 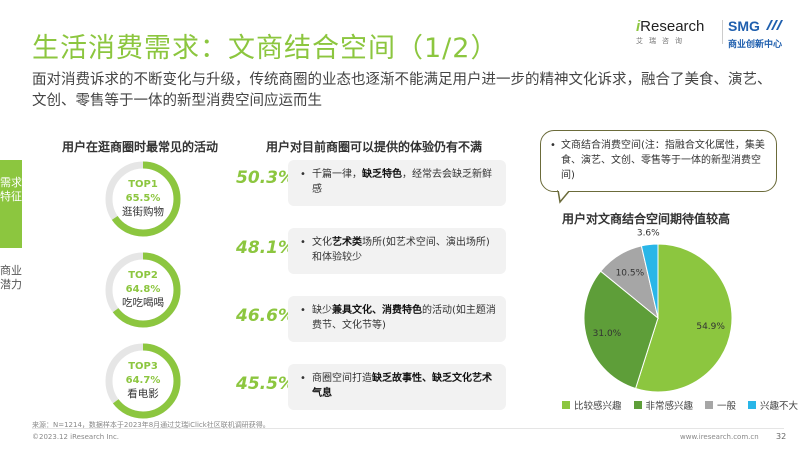 I want to click on activity-percent: 64.7%, so click(x=143, y=380).